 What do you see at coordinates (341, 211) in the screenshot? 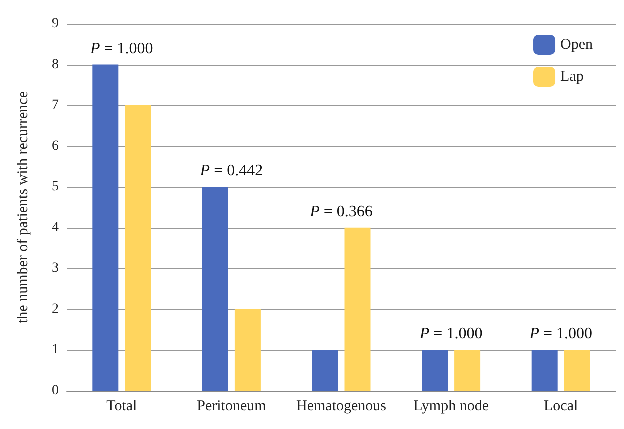
I see `annotation: P = 0.366` at bounding box center [341, 211].